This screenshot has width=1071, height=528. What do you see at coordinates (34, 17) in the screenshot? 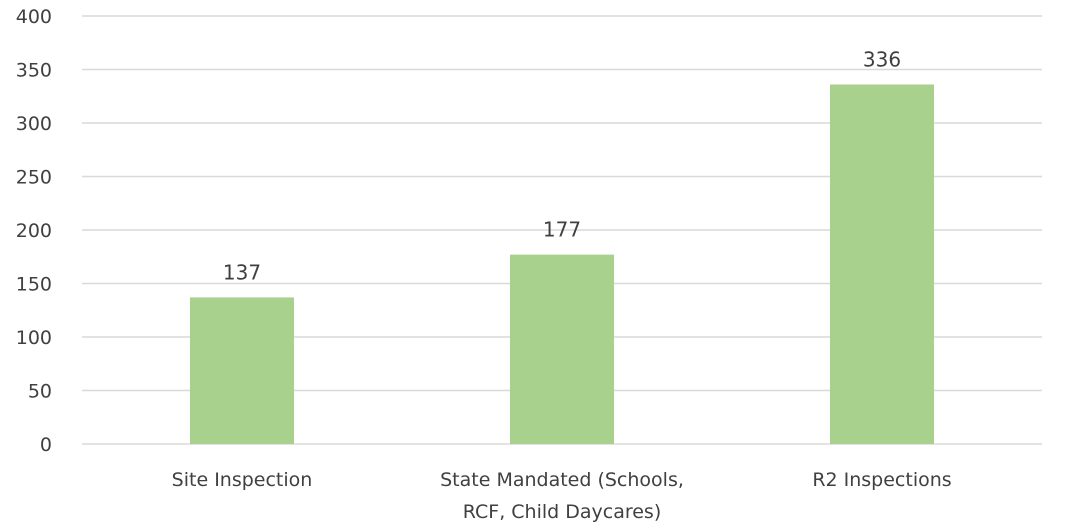
I see `y-tick-label: 400` at bounding box center [34, 17].